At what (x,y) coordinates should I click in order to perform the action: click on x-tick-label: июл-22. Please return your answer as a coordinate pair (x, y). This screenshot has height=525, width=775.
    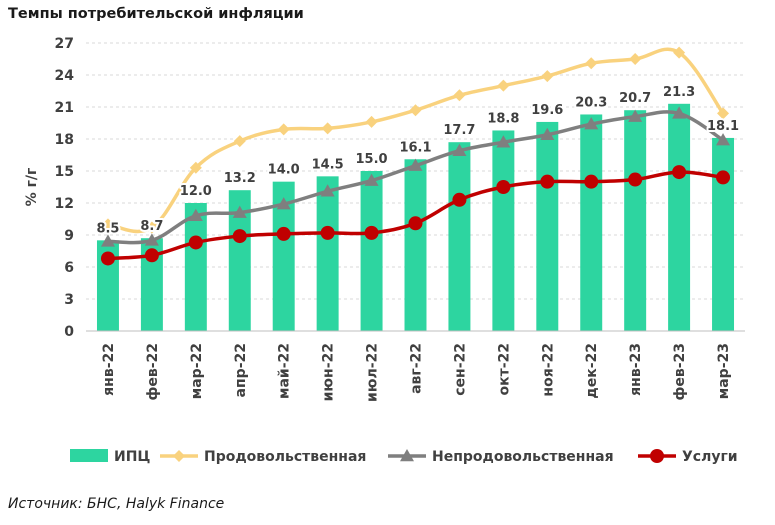
    Looking at the image, I should click on (373, 372).